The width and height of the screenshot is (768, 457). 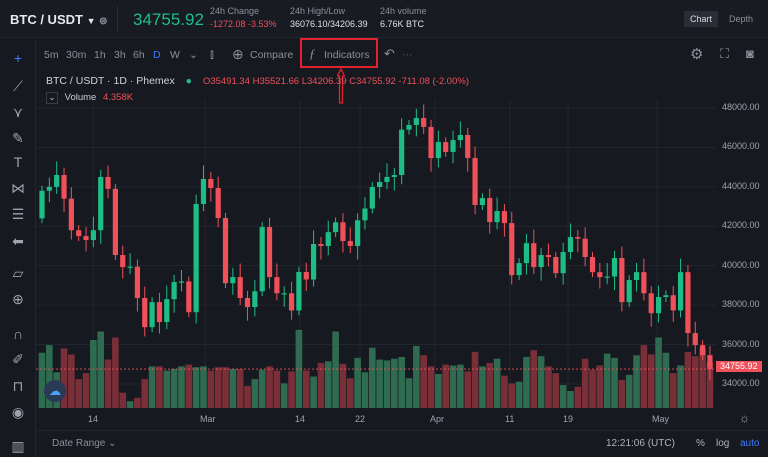 What do you see at coordinates (110, 81) in the screenshot?
I see `legend-title: BTC / USDT · 1D · Phemex` at bounding box center [110, 81].